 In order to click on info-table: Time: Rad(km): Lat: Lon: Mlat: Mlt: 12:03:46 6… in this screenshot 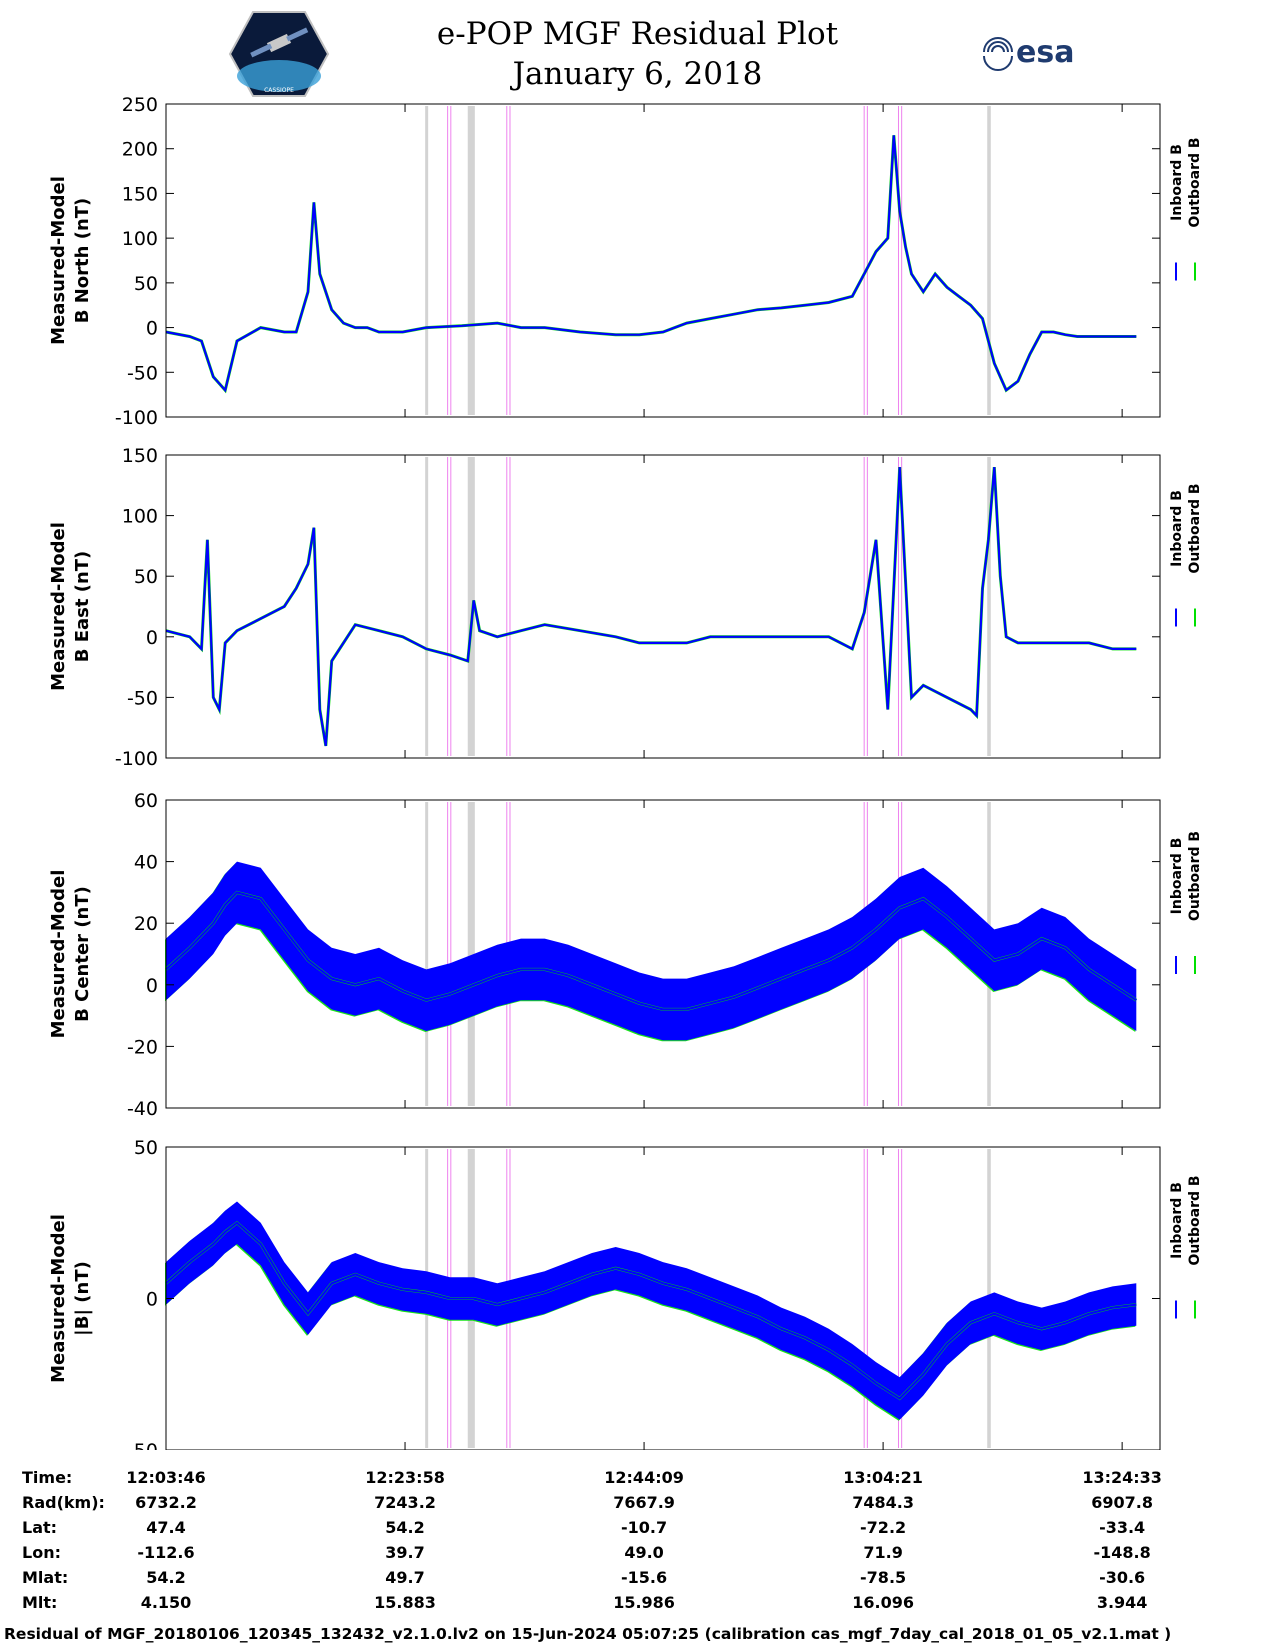, I will do `click(637, 1543)`.